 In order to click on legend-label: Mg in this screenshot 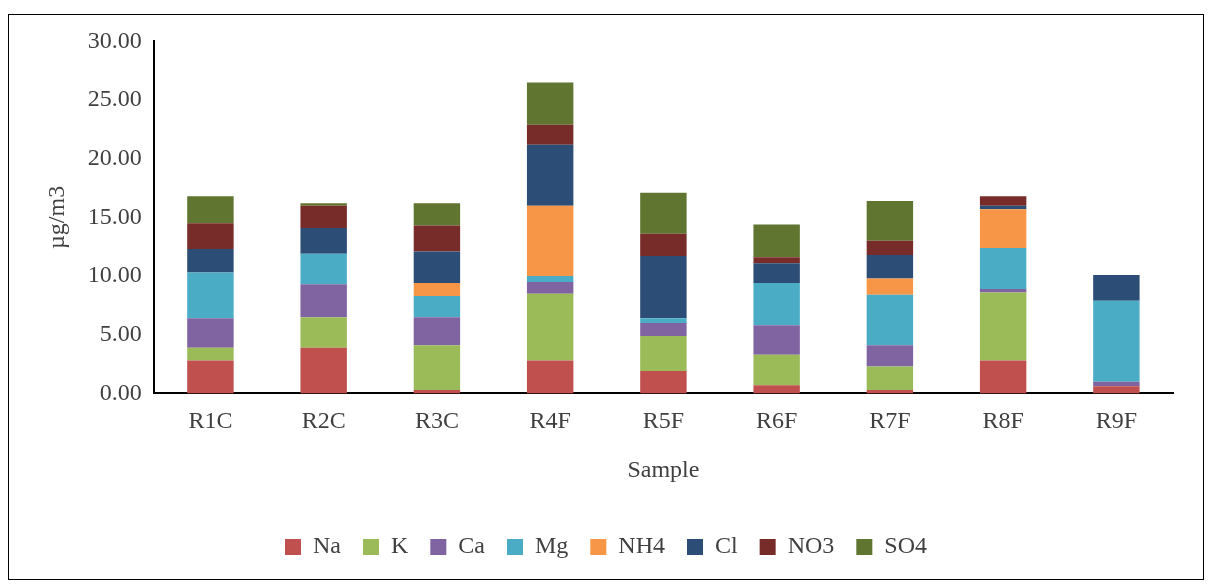, I will do `click(551, 545)`.